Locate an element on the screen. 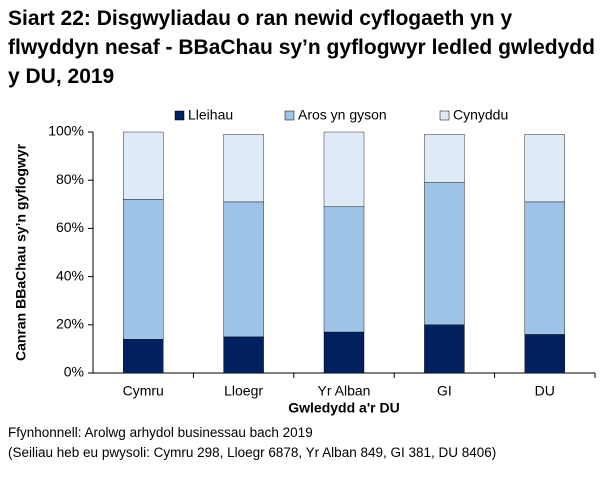 This screenshot has height=477, width=610. y-tick-label: 100% is located at coordinates (66, 131).